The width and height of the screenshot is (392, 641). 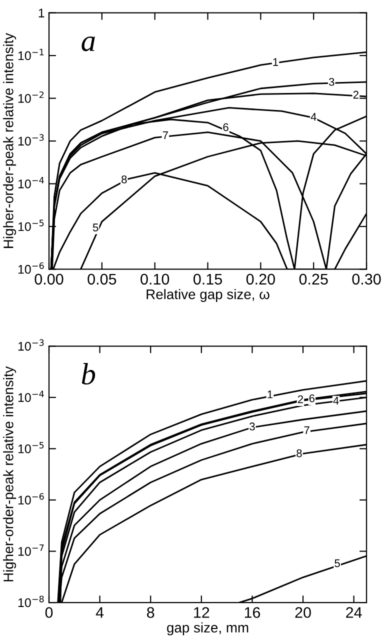 I want to click on x-tick-label: 8, so click(x=150, y=612).